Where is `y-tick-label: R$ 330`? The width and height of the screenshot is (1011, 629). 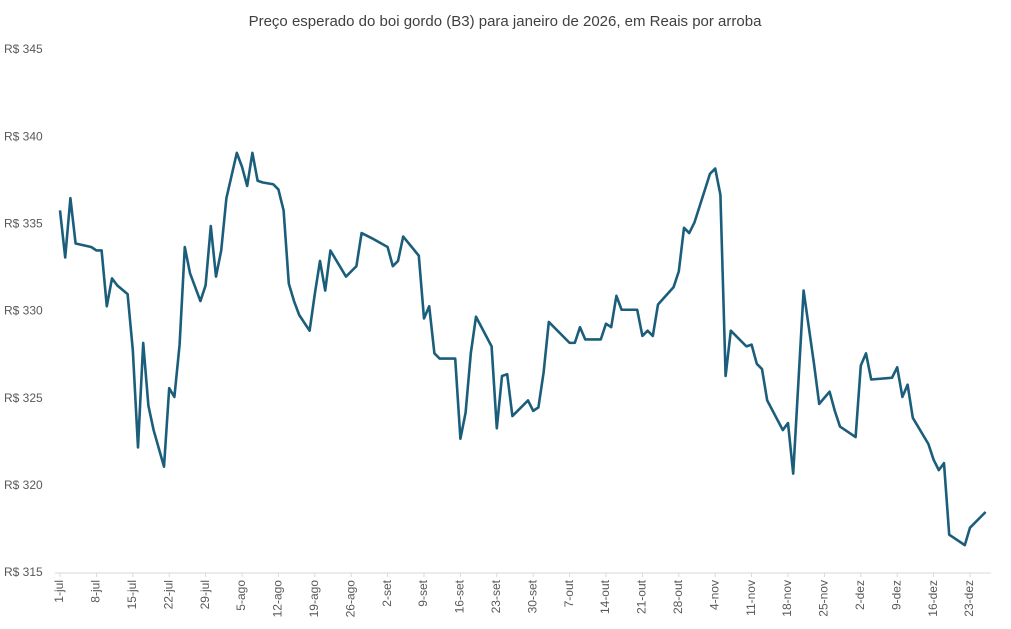 y-tick-label: R$ 330 is located at coordinates (23, 311).